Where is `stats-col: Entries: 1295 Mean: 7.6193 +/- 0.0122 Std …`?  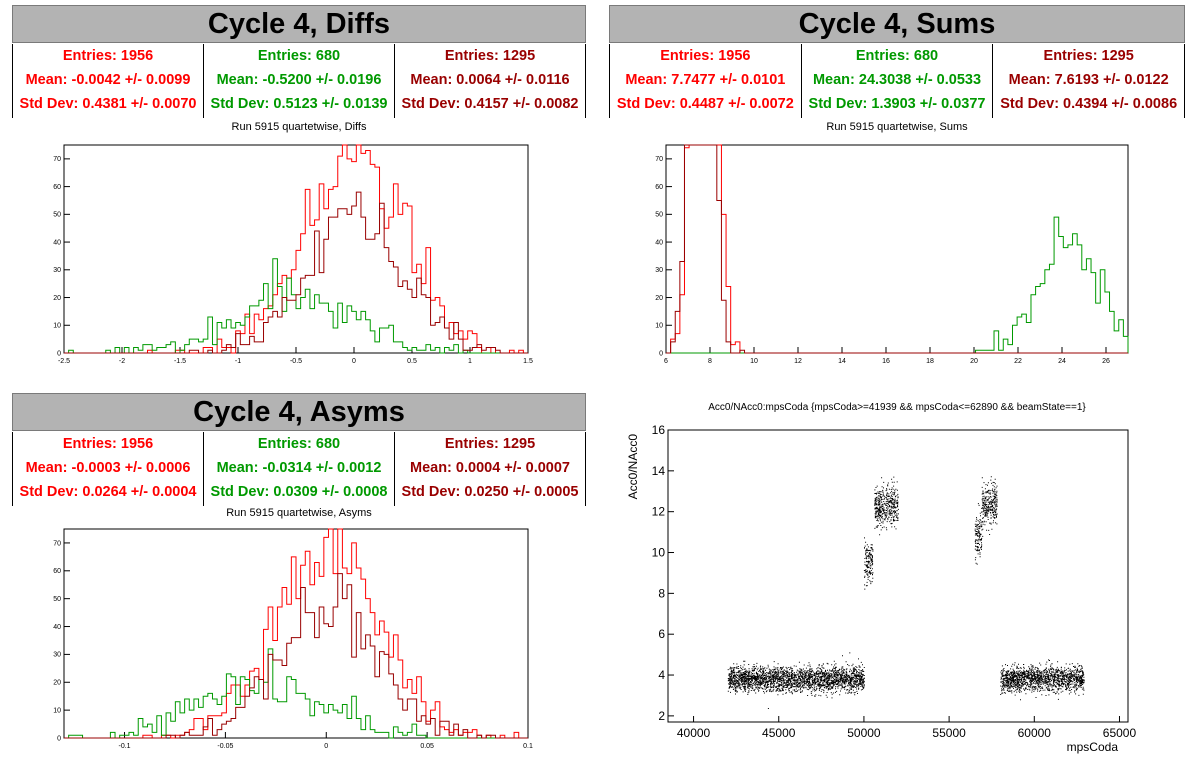 stats-col: Entries: 1295 Mean: 7.6193 +/- 0.0122 Std … is located at coordinates (1088, 81).